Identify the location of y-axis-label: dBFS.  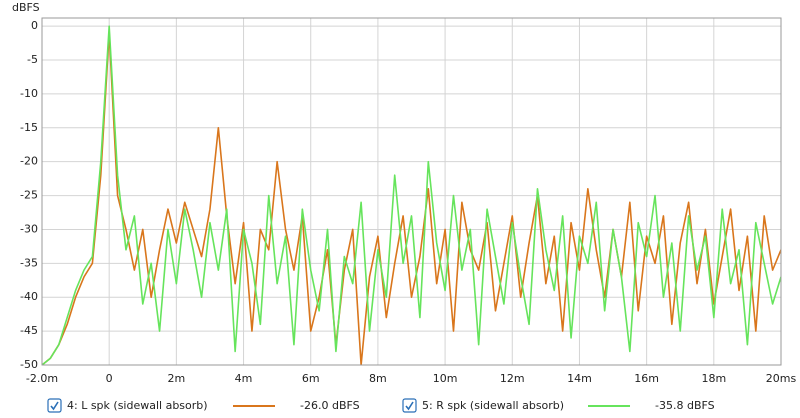
(26, 7).